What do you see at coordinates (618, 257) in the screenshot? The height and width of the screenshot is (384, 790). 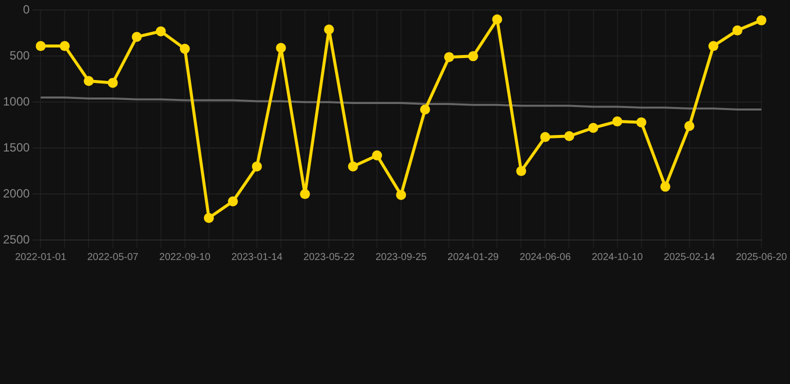 I see `x-tick-label: 2024-10-10` at bounding box center [618, 257].